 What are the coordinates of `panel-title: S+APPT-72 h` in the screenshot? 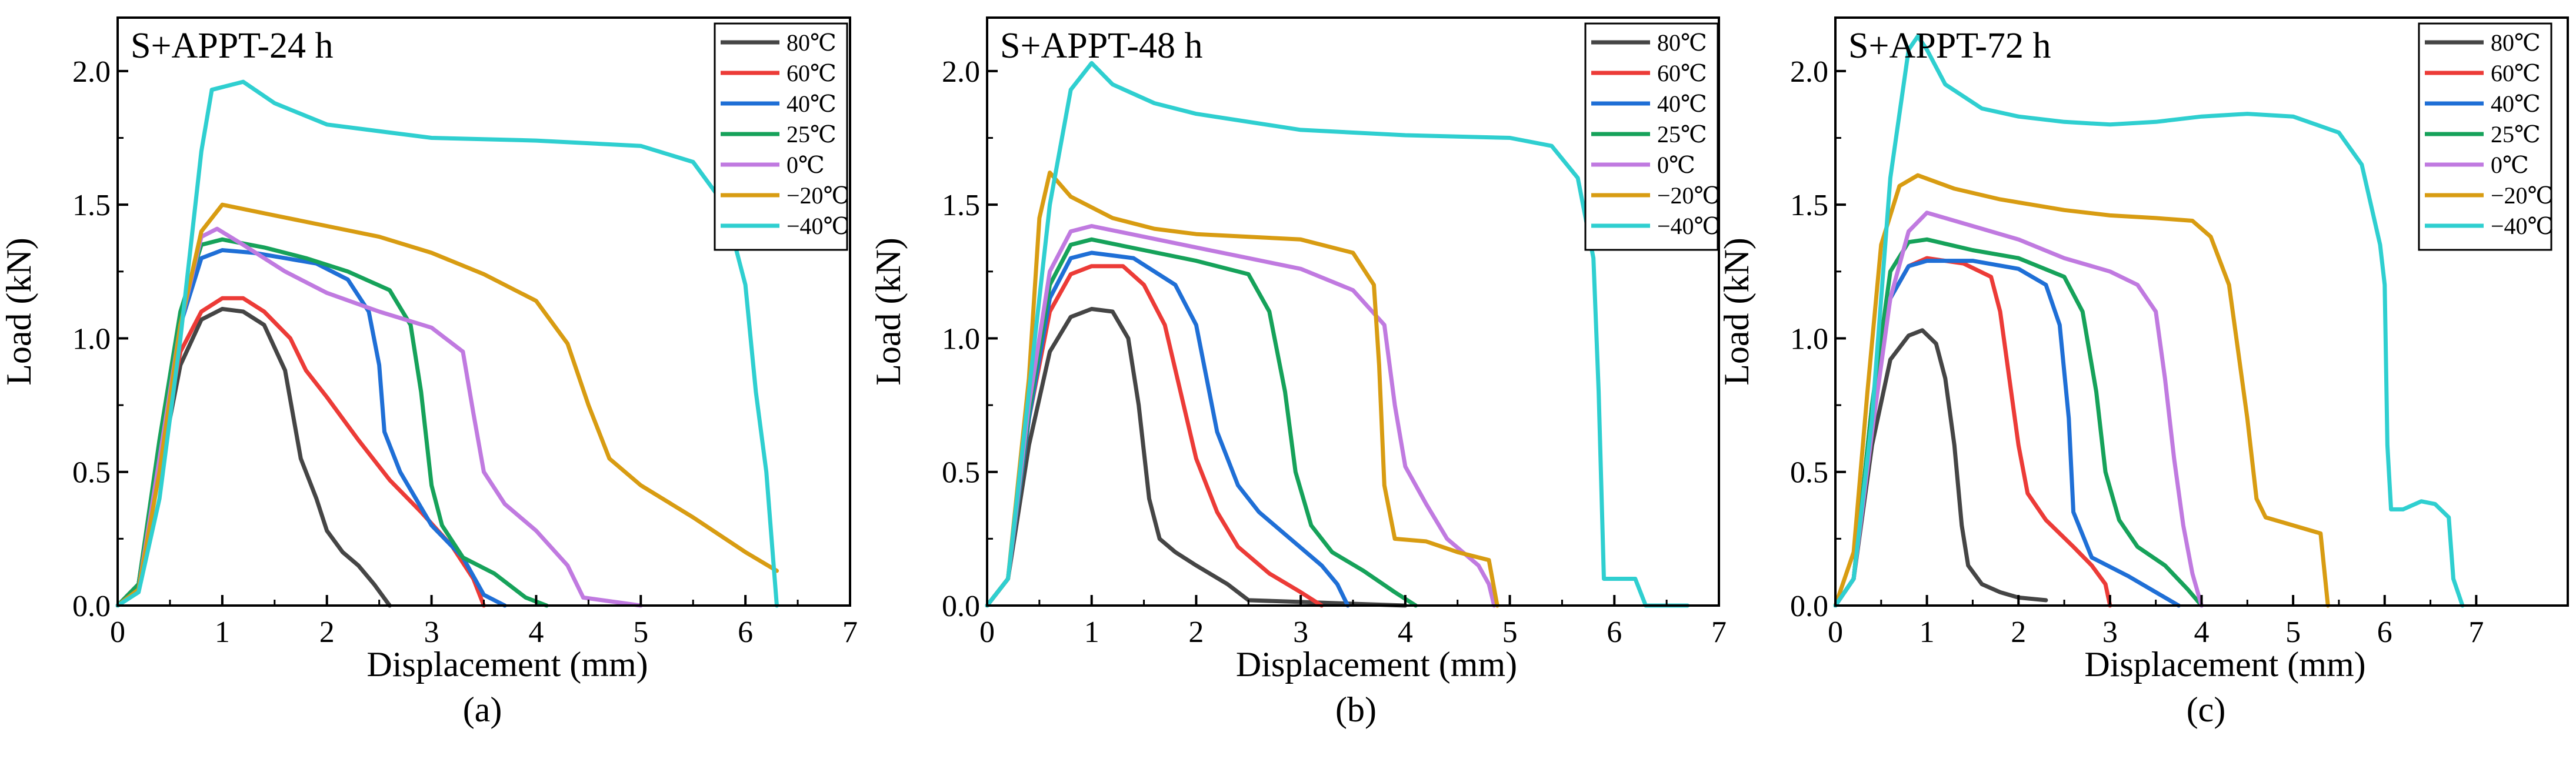 It's located at (1950, 46).